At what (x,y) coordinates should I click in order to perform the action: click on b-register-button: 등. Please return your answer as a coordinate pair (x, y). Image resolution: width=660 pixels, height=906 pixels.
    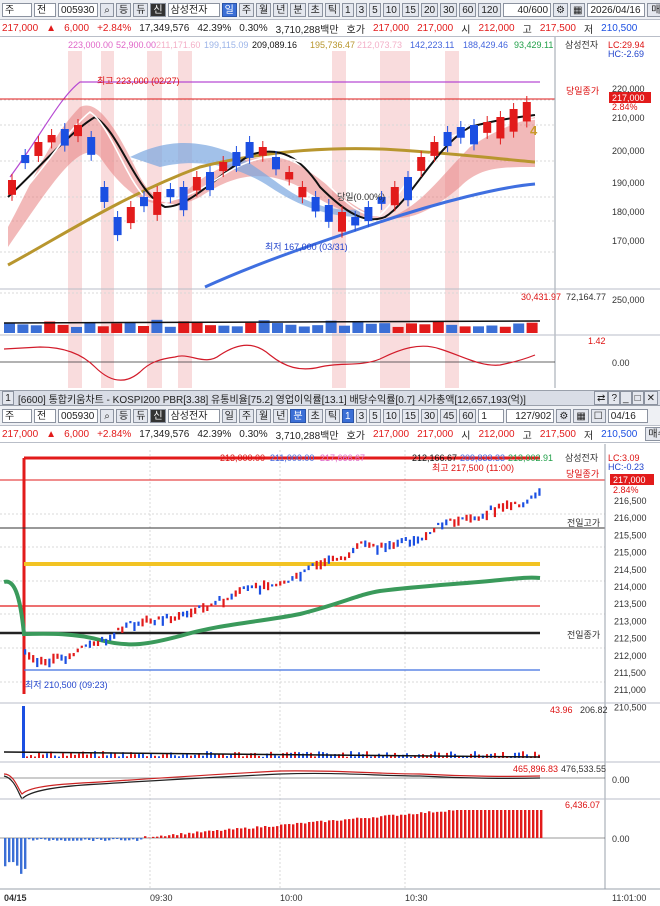
    Looking at the image, I should click on (124, 415).